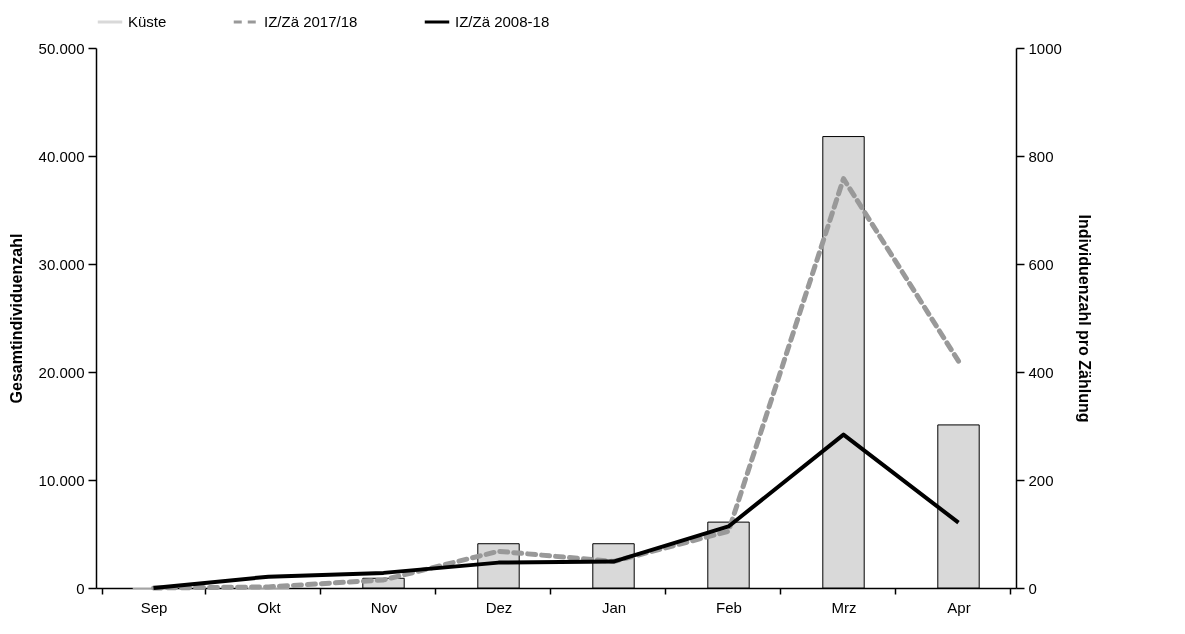 This screenshot has height=634, width=1185. Describe the element at coordinates (959, 607) in the screenshot. I see `x-tick-label: Apr` at that location.